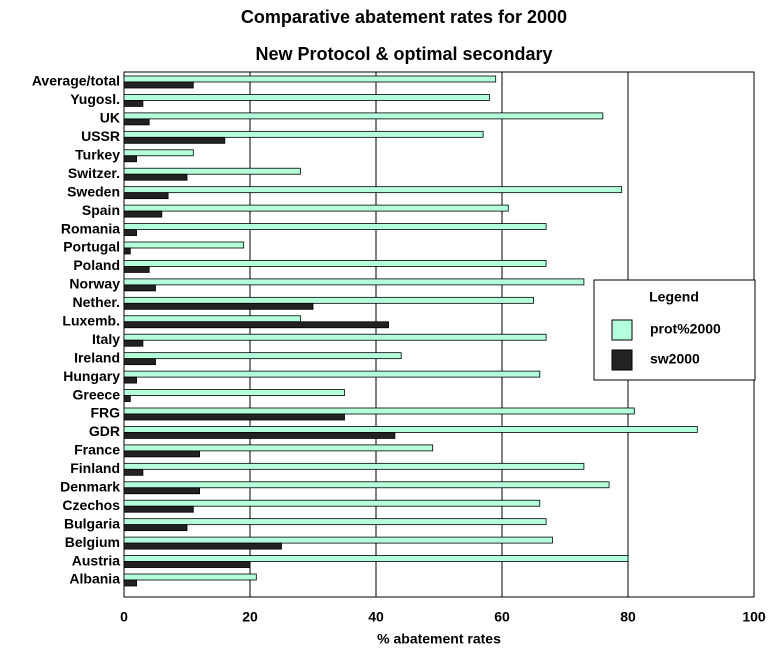 The image size is (769, 660). I want to click on y-tick-label: France, so click(97, 450).